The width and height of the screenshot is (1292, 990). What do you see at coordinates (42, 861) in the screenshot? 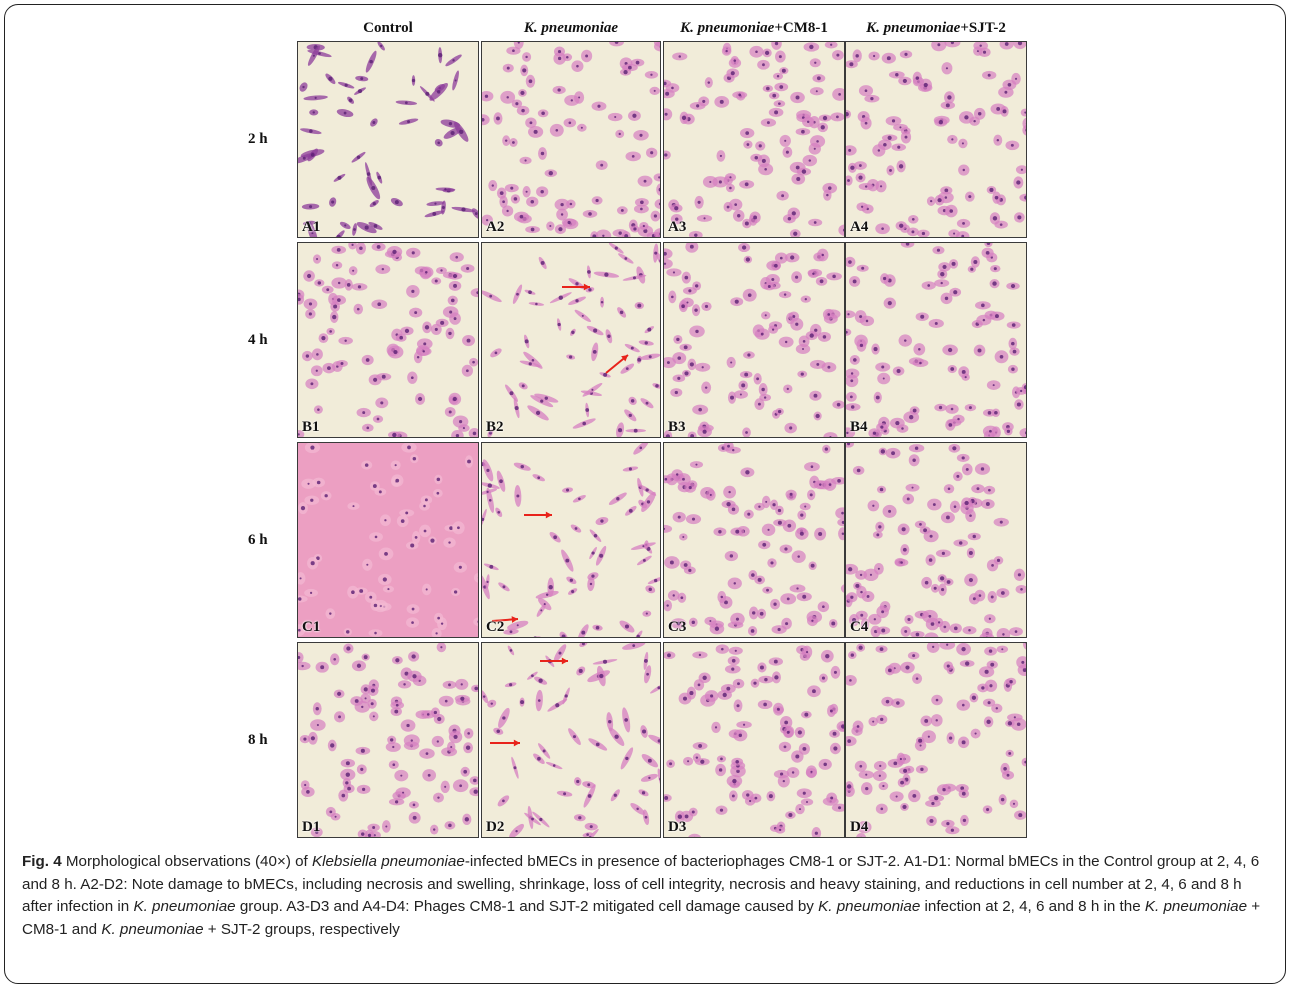
I see `figure-label: Fig. 4` at bounding box center [42, 861].